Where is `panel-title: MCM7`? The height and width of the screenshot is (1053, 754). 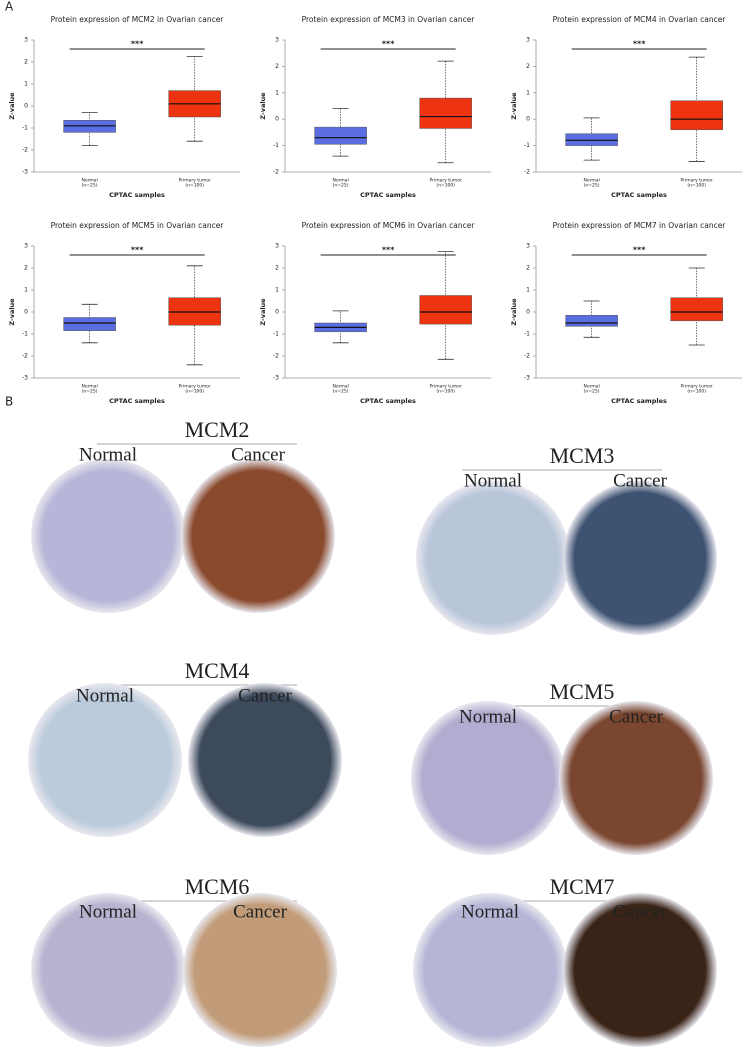 panel-title: MCM7 is located at coordinates (582, 886).